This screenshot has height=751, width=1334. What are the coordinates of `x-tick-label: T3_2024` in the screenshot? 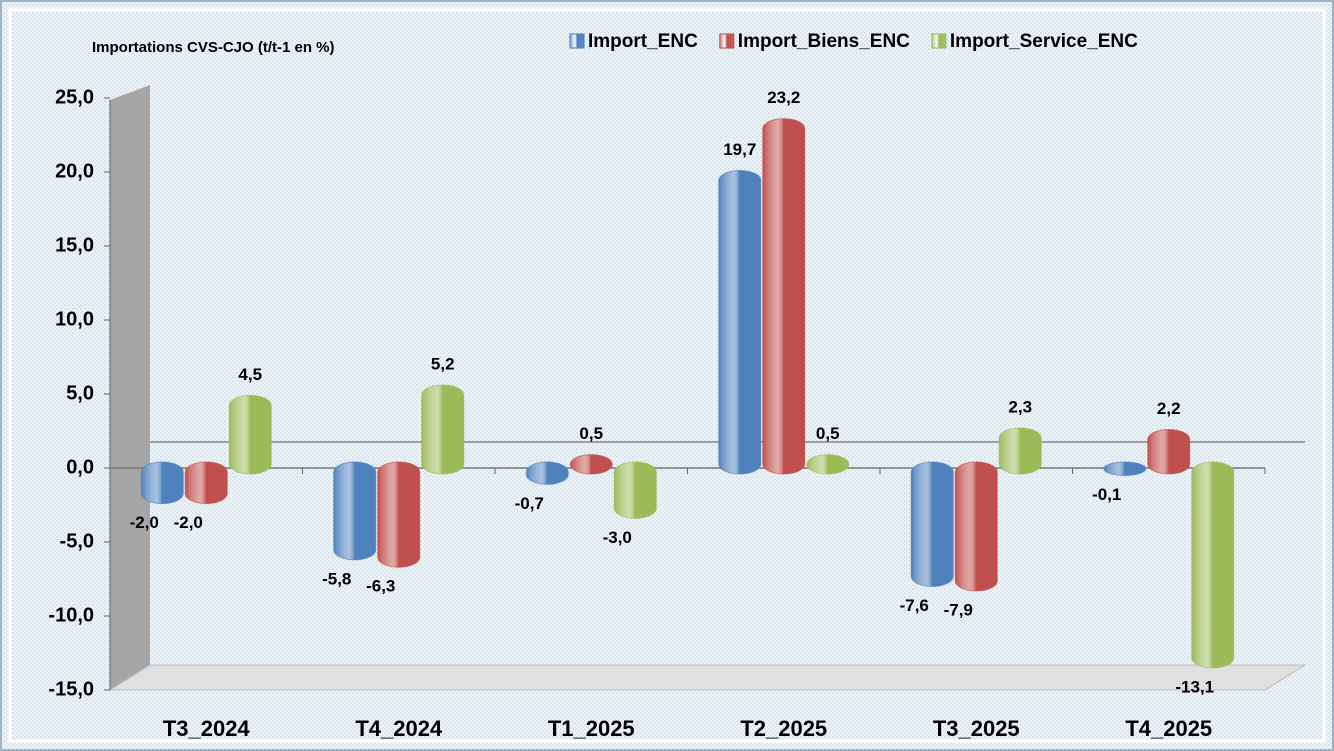 It's located at (207, 728).